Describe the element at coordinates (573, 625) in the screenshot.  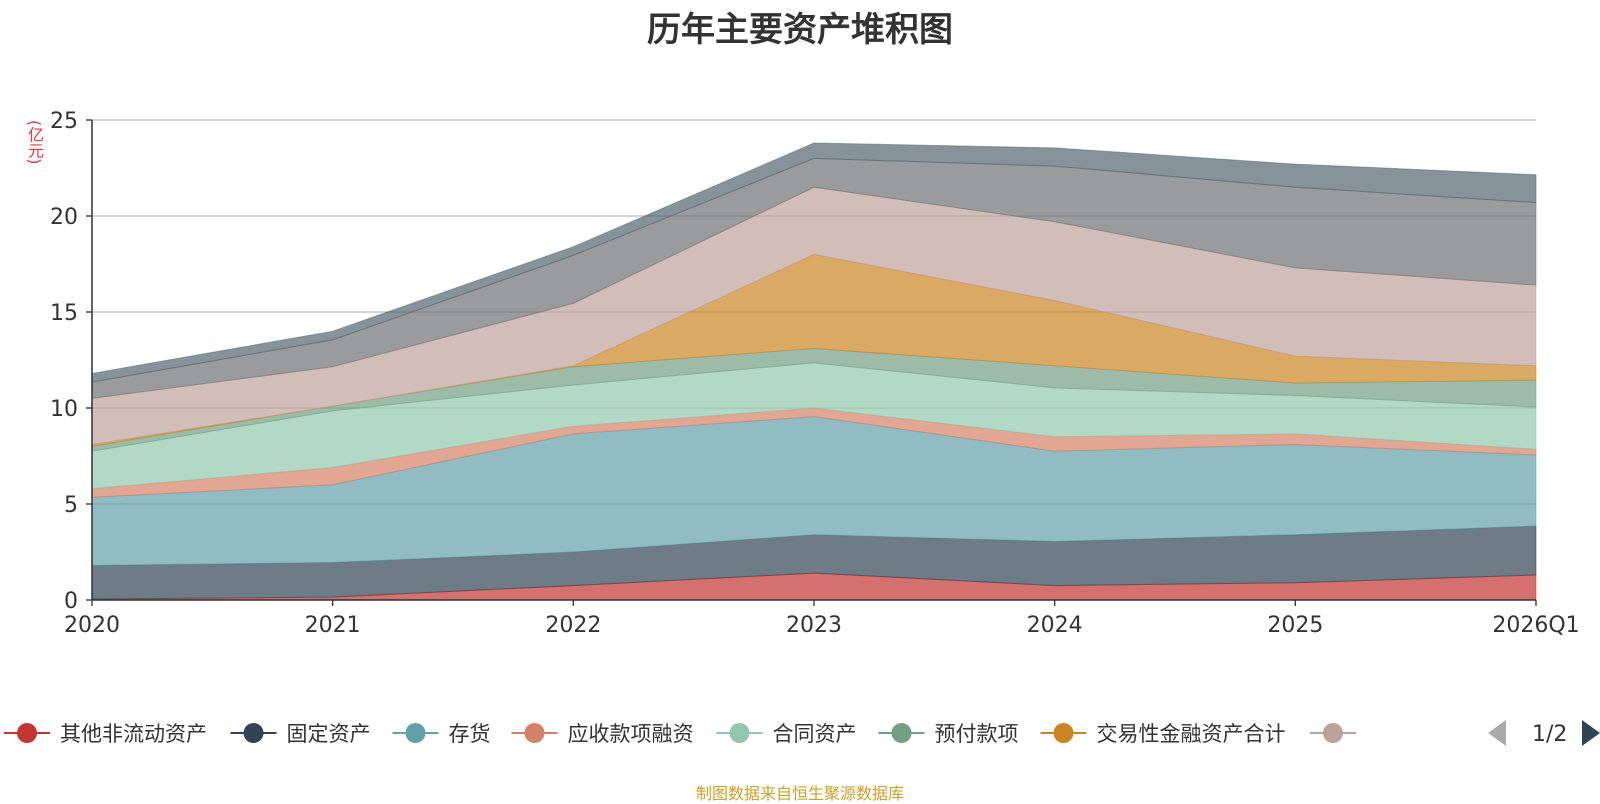
I see `x-tick-label: 2022` at that location.